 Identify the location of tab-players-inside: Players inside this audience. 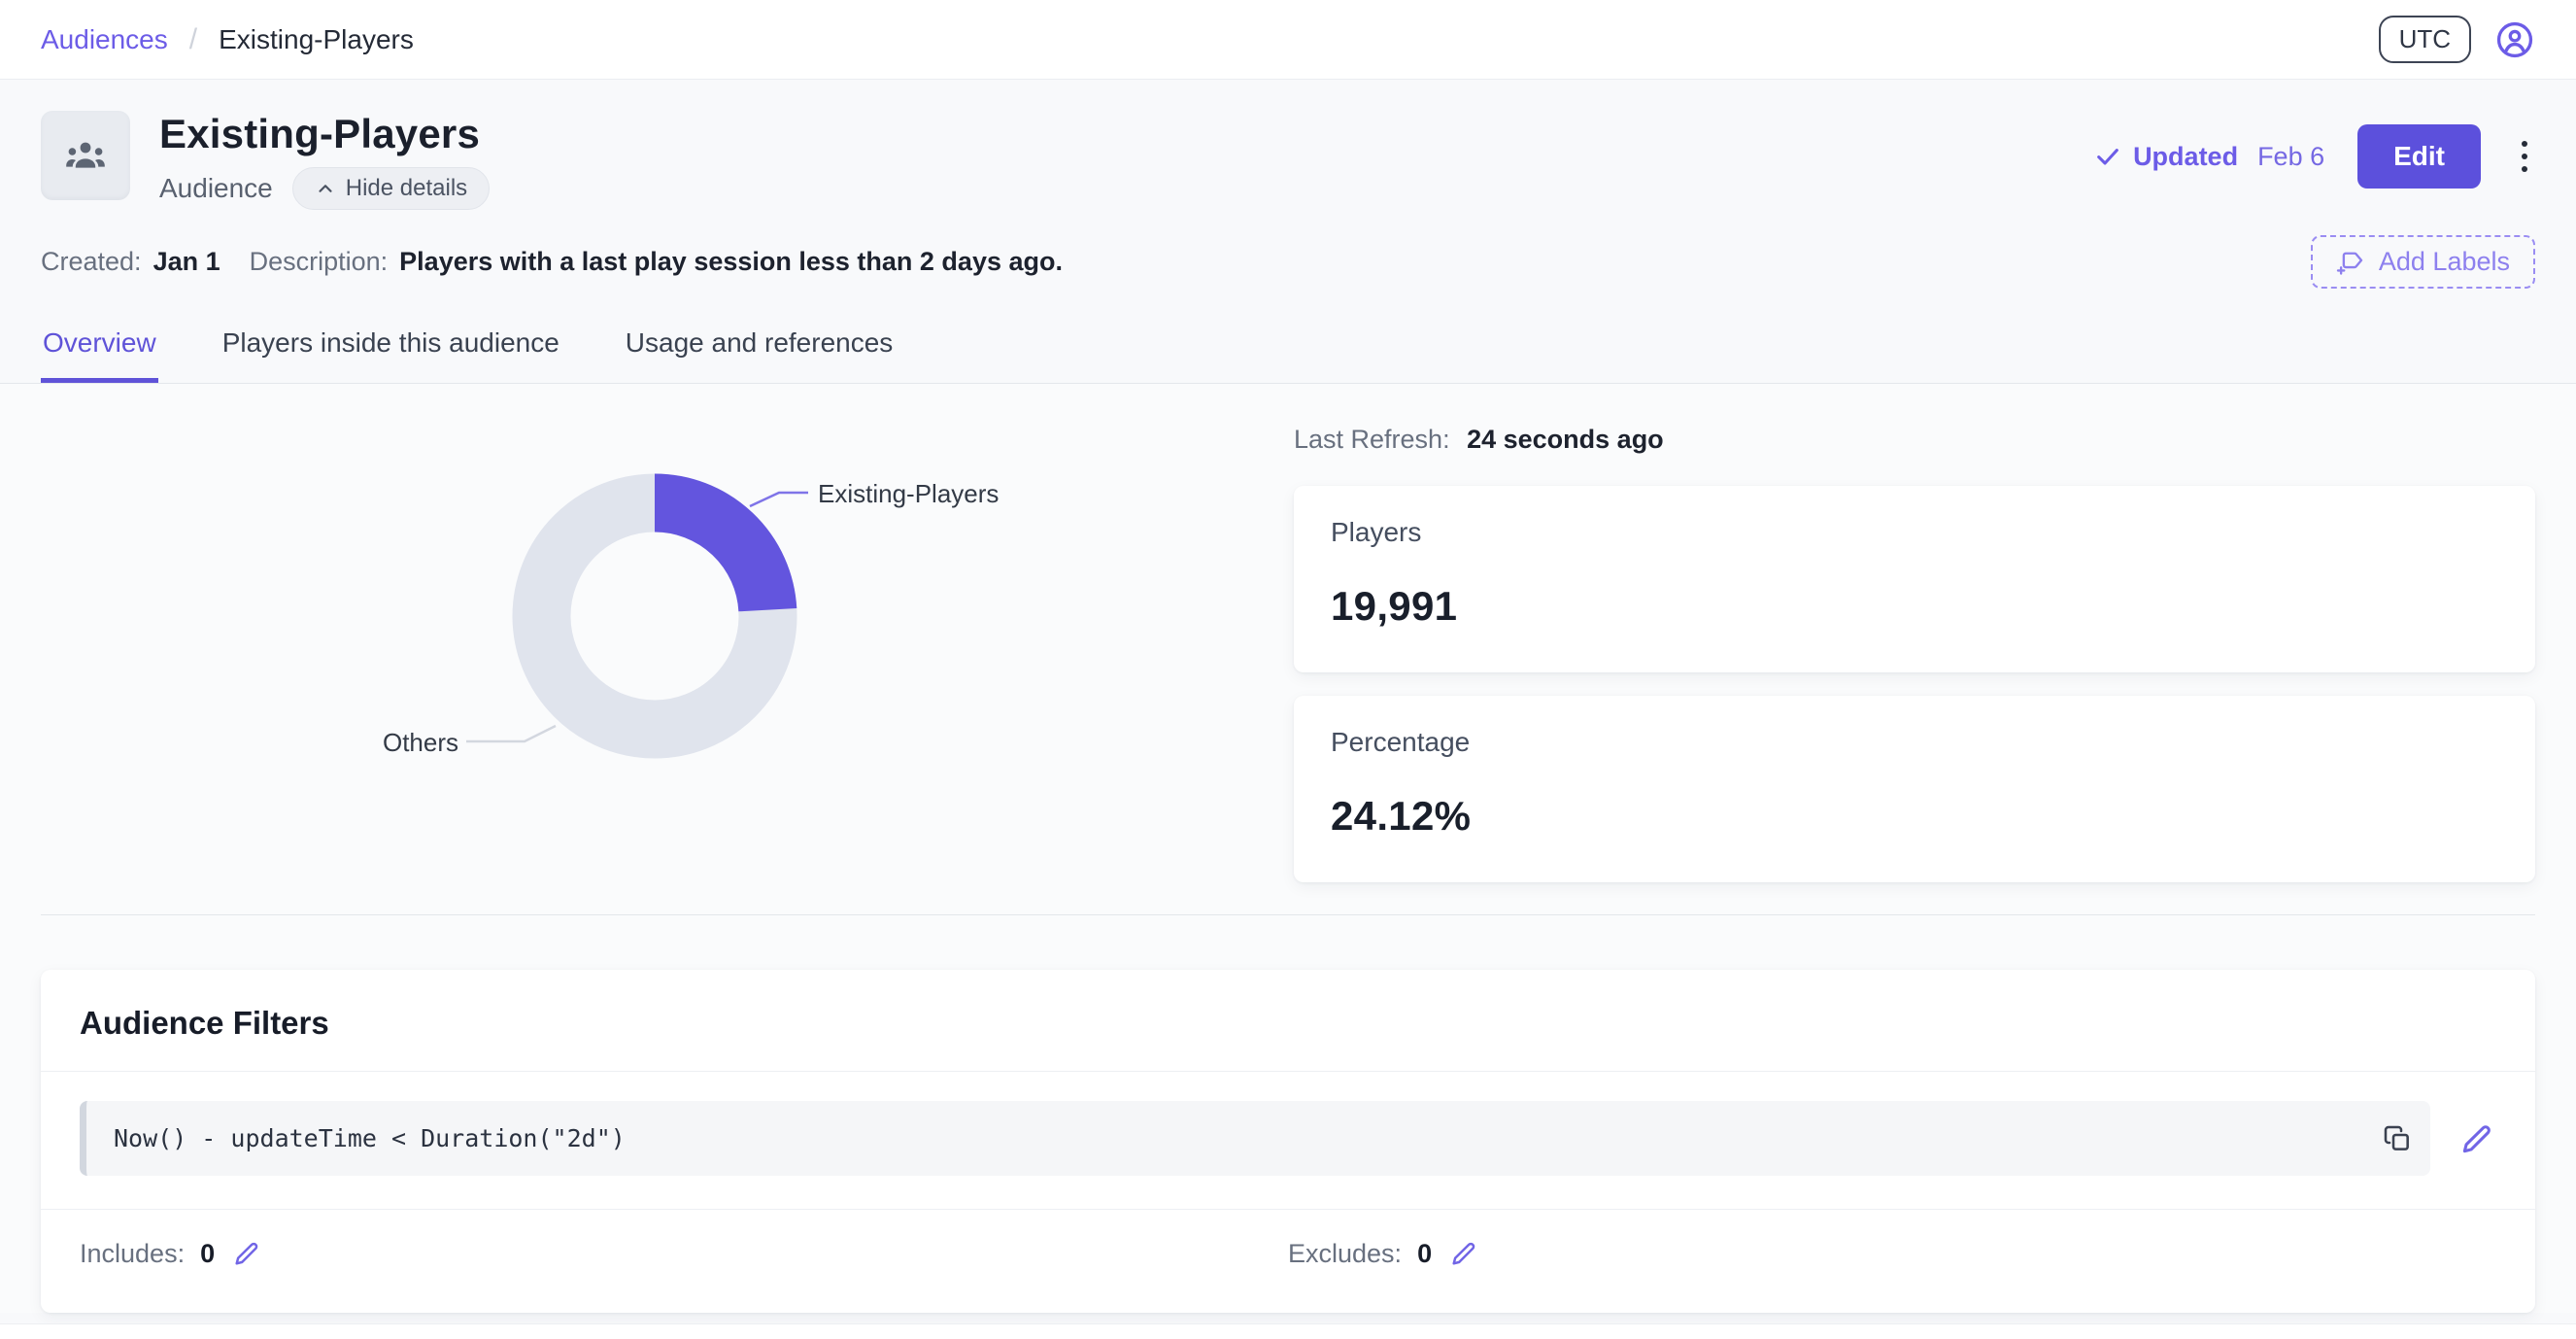
(390, 342).